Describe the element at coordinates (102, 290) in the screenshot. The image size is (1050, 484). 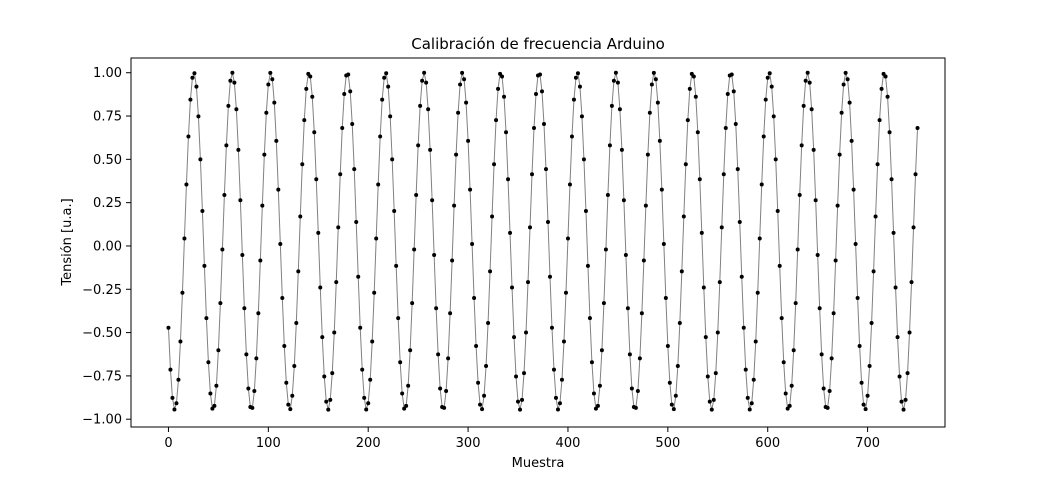
I see `y-tick-label: −0.25` at that location.